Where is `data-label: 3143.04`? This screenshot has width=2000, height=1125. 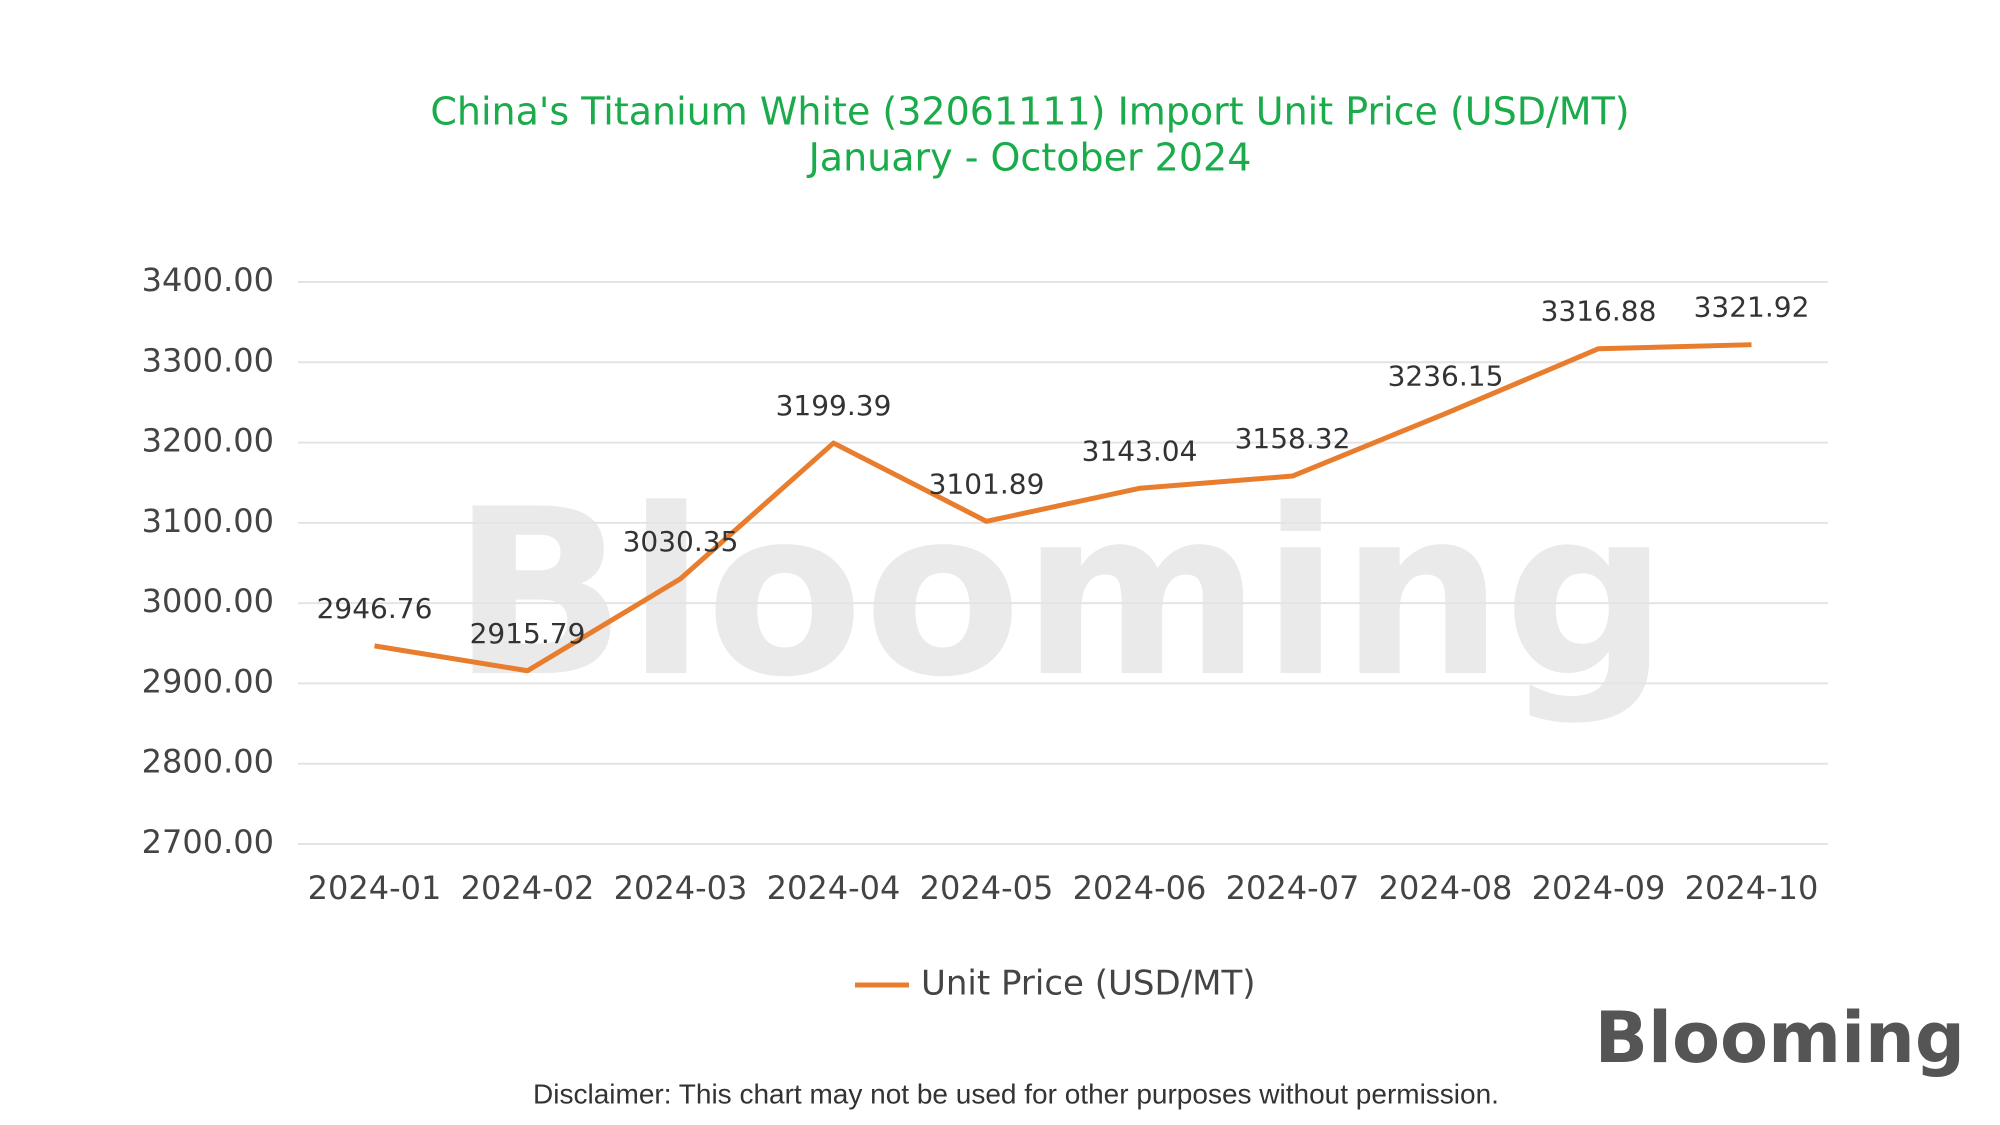
data-label: 3143.04 is located at coordinates (1140, 450).